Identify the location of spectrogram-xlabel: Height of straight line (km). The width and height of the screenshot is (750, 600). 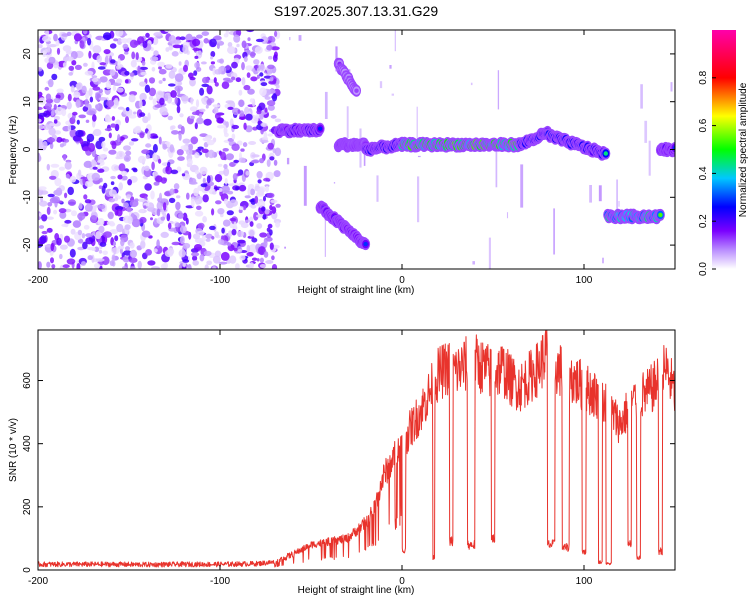
(356, 290).